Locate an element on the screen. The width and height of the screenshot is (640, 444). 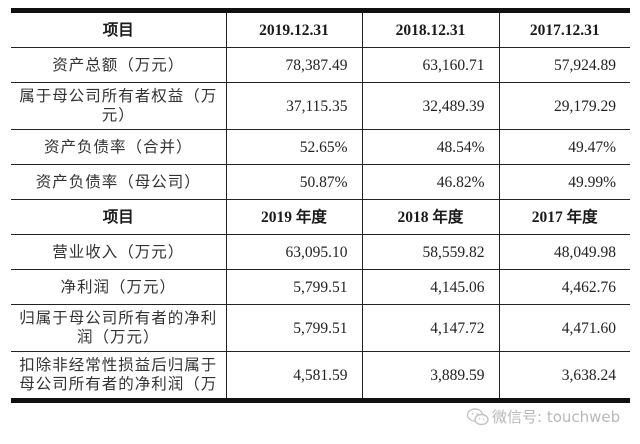
table-row: 资产负债率（母公司） 50.87% 46.82% 49.99% is located at coordinates (320, 182).